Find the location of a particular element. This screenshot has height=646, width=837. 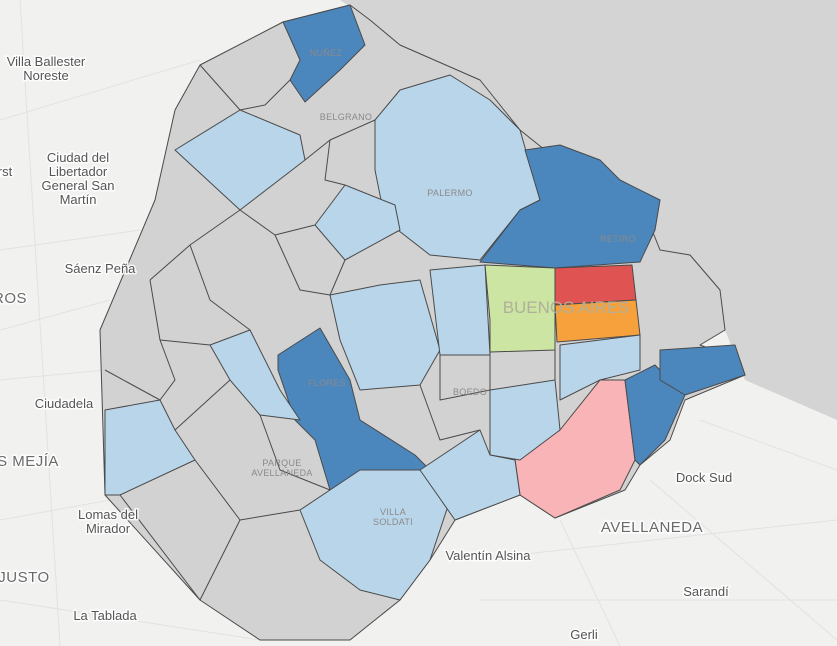

place-label: SOLDATI is located at coordinates (393, 522).